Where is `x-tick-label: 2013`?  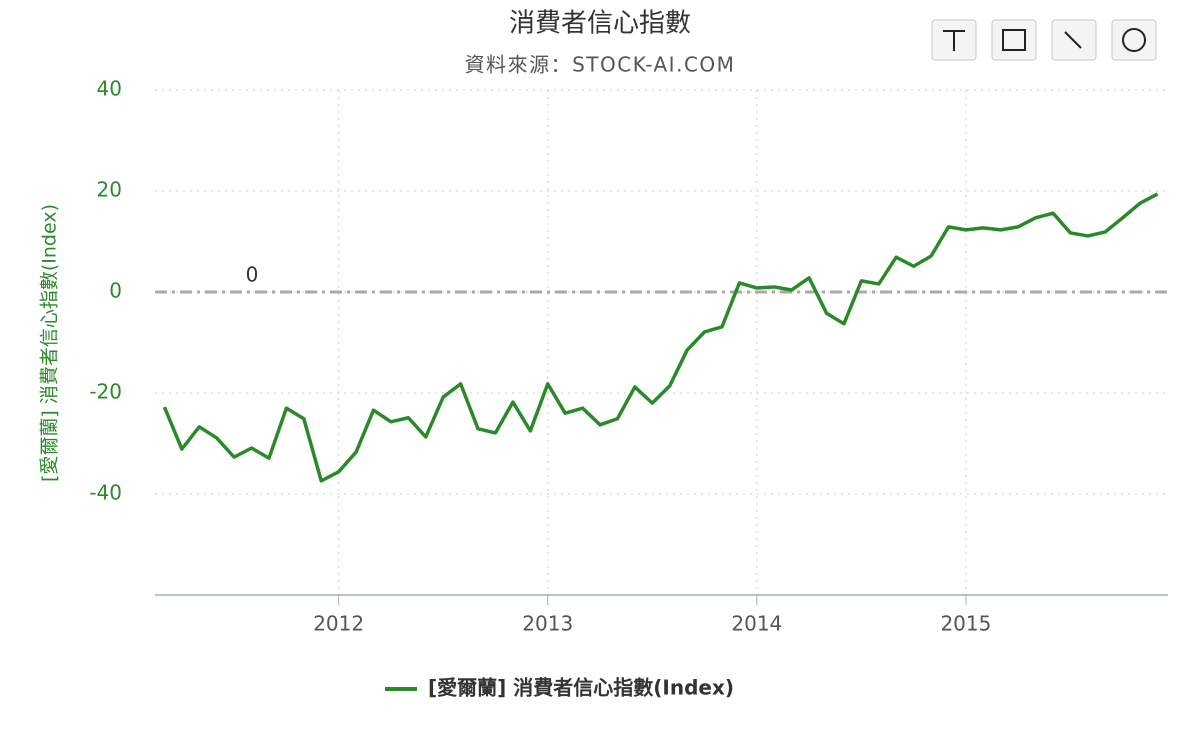
x-tick-label: 2013 is located at coordinates (547, 624).